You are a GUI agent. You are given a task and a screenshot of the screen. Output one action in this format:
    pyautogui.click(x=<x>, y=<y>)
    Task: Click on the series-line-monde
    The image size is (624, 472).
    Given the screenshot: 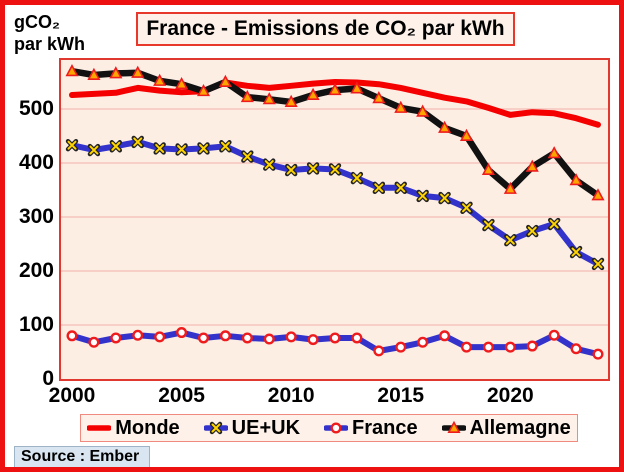 What is the action you would take?
    pyautogui.click(x=335, y=103)
    